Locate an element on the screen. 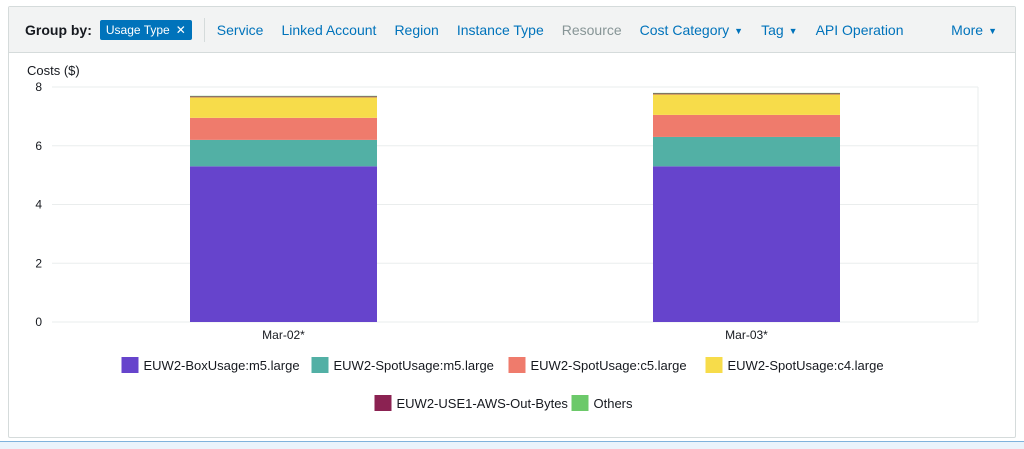  group-by-option-instance-type: Instance Type is located at coordinates (500, 30).